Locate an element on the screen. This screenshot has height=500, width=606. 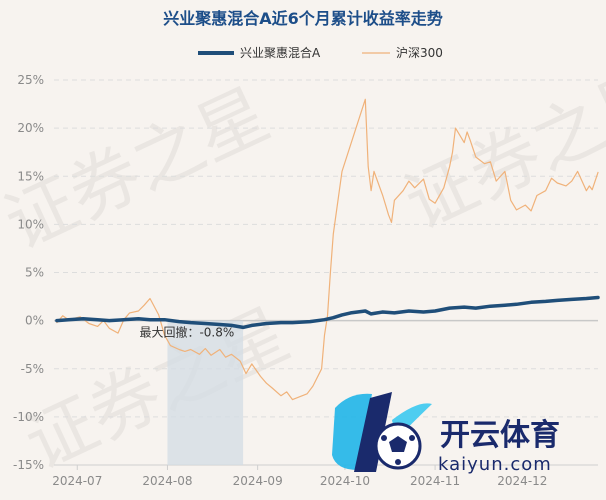
y-tick-label: 5% is located at coordinates (34, 273).